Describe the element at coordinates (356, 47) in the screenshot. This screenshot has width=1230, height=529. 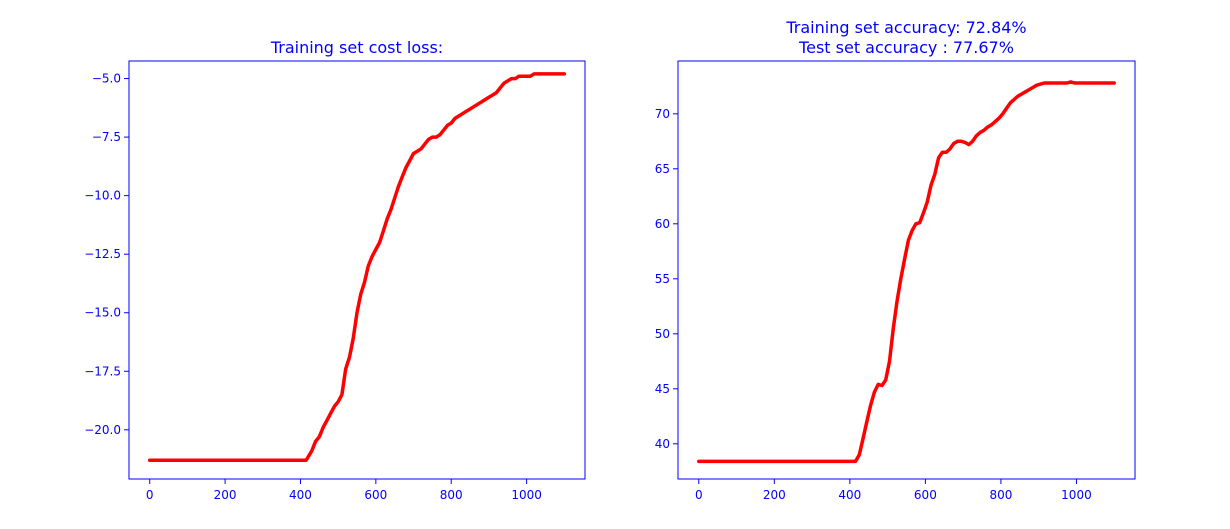
I see `chart-title-line: Training set cost loss:` at that location.